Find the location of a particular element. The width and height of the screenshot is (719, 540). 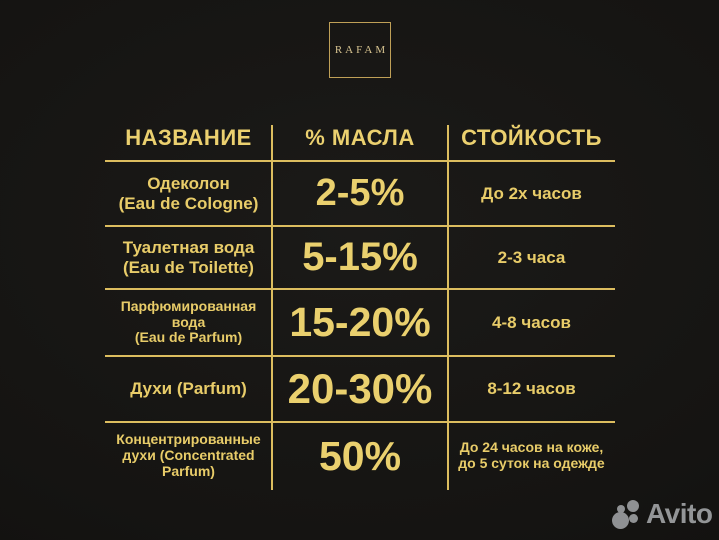

name-line: Парфюмированная вода is located at coordinates (188, 313).